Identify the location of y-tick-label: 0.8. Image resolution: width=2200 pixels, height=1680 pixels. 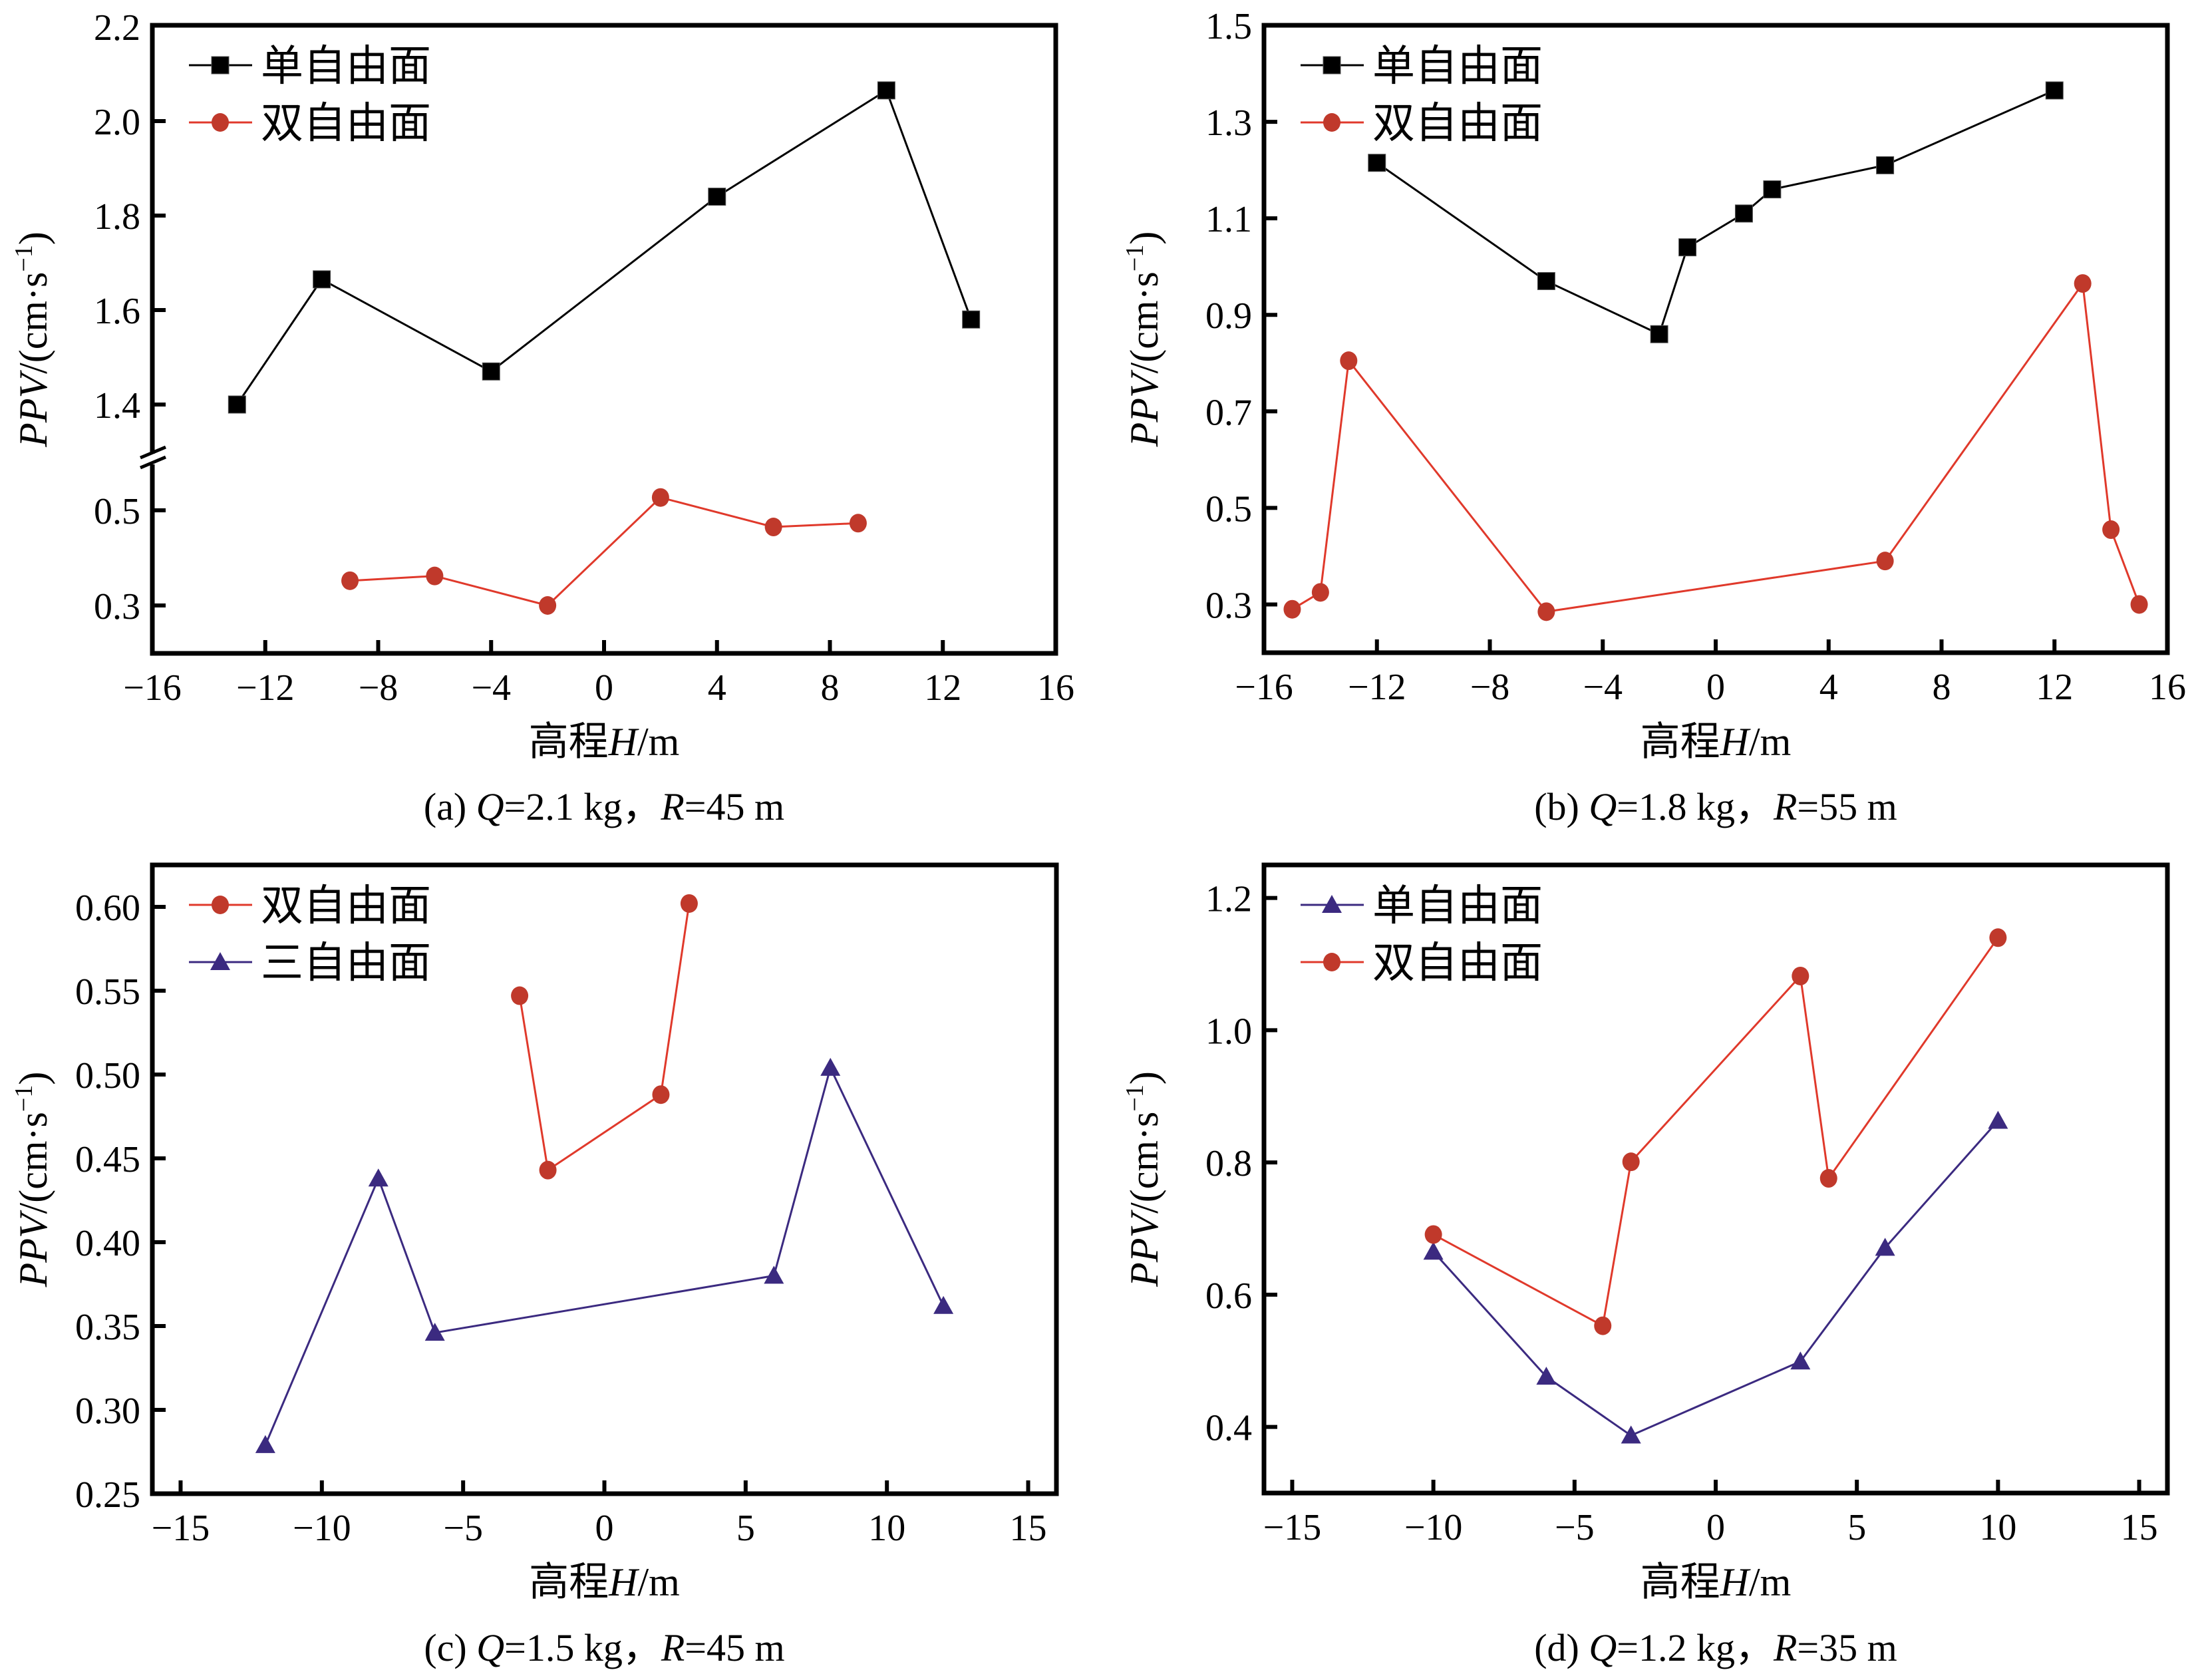
(1228, 1164).